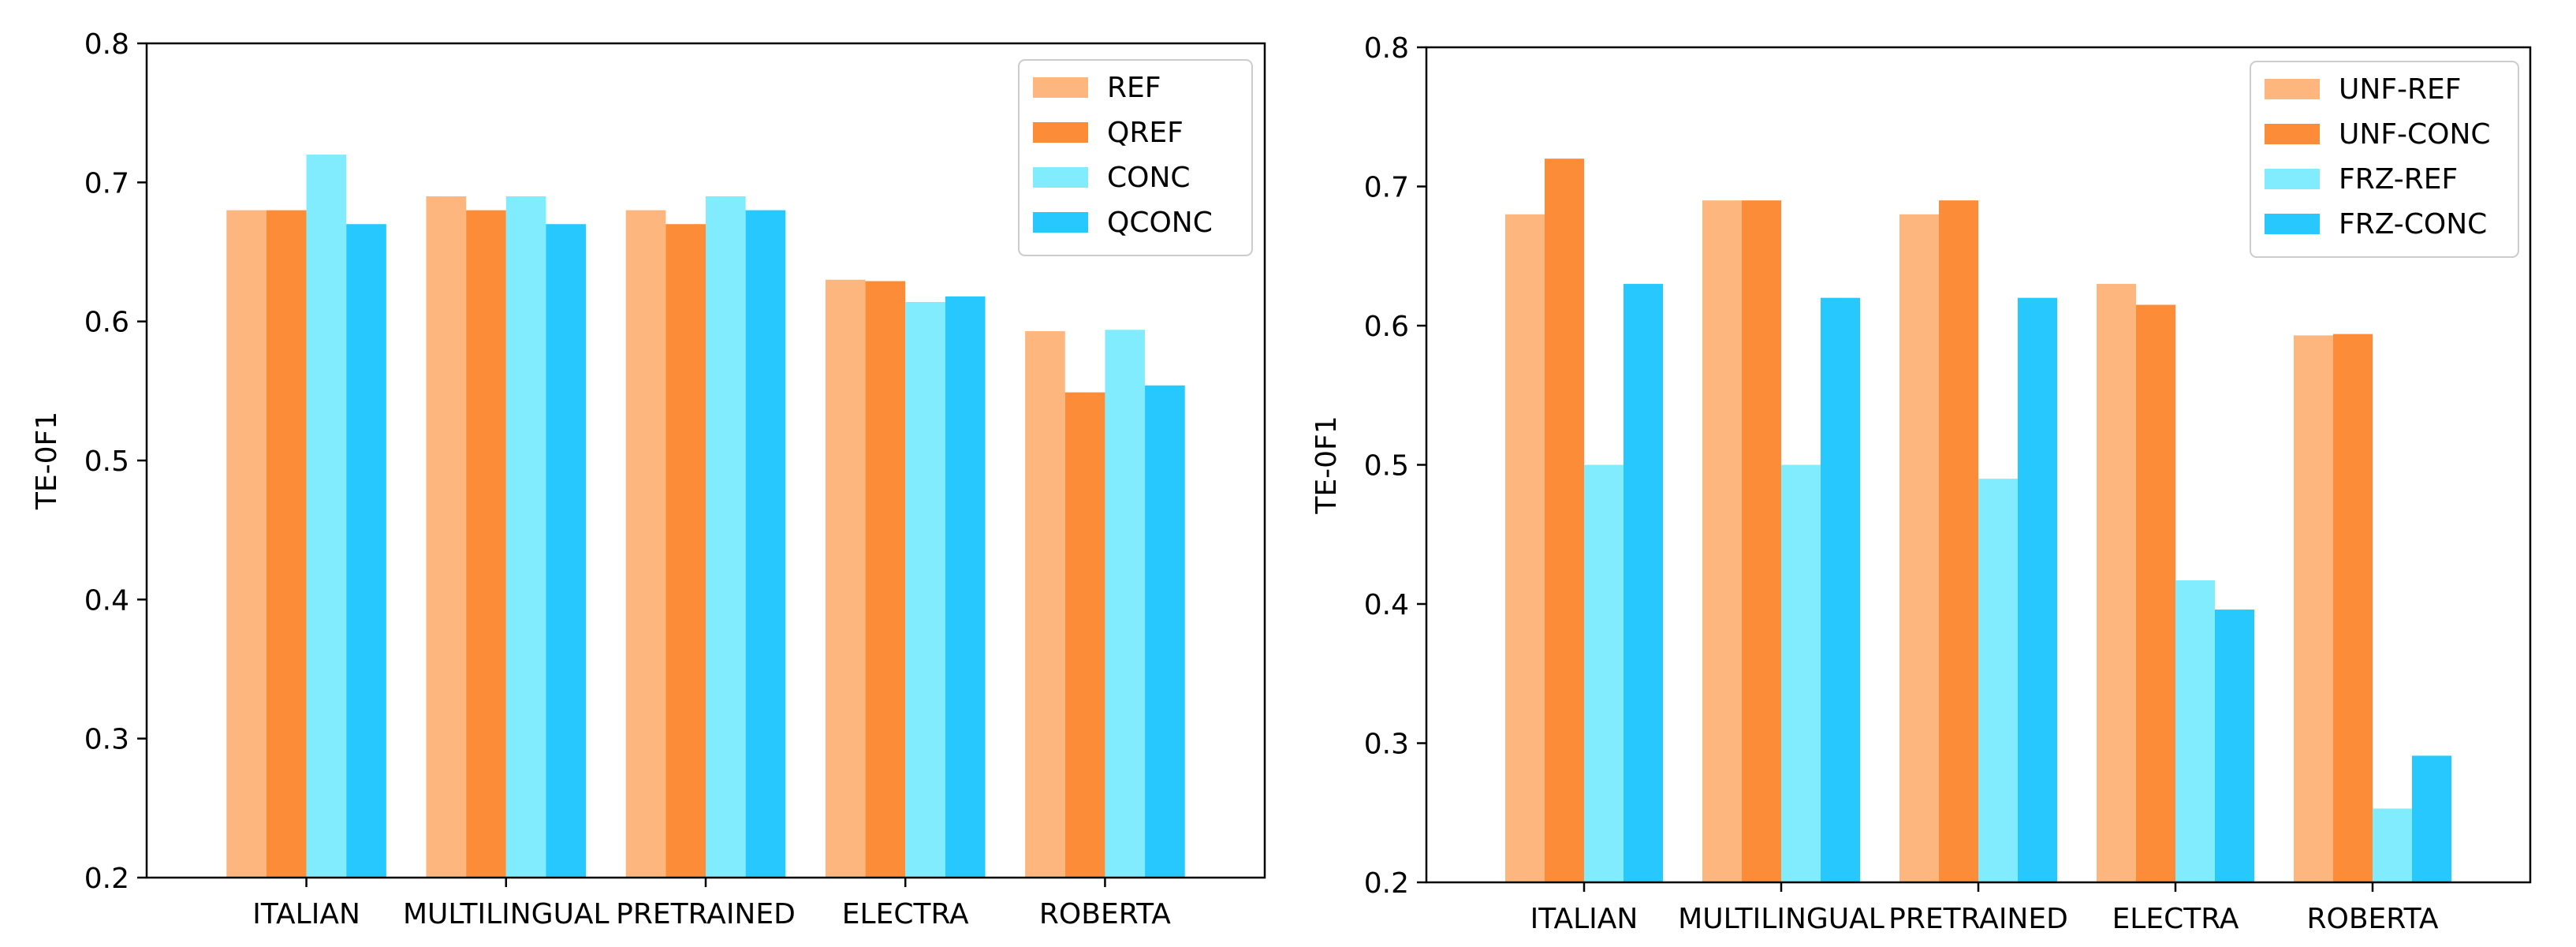  What do you see at coordinates (1160, 223) in the screenshot?
I see `legend-label-qconc: QCONC` at bounding box center [1160, 223].